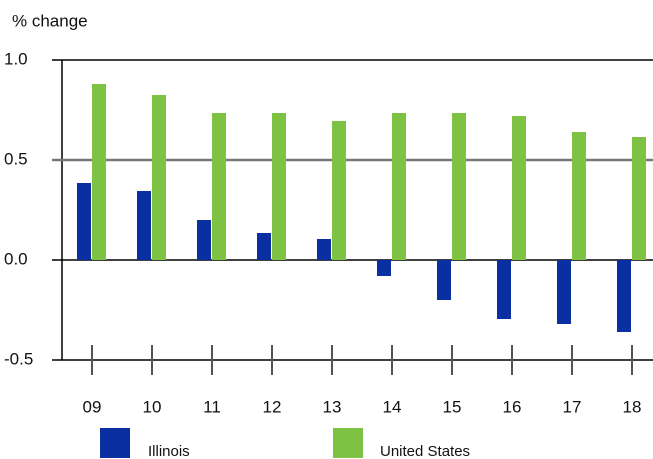 The image size is (653, 459). I want to click on x-tick-label: 09, so click(92, 406).